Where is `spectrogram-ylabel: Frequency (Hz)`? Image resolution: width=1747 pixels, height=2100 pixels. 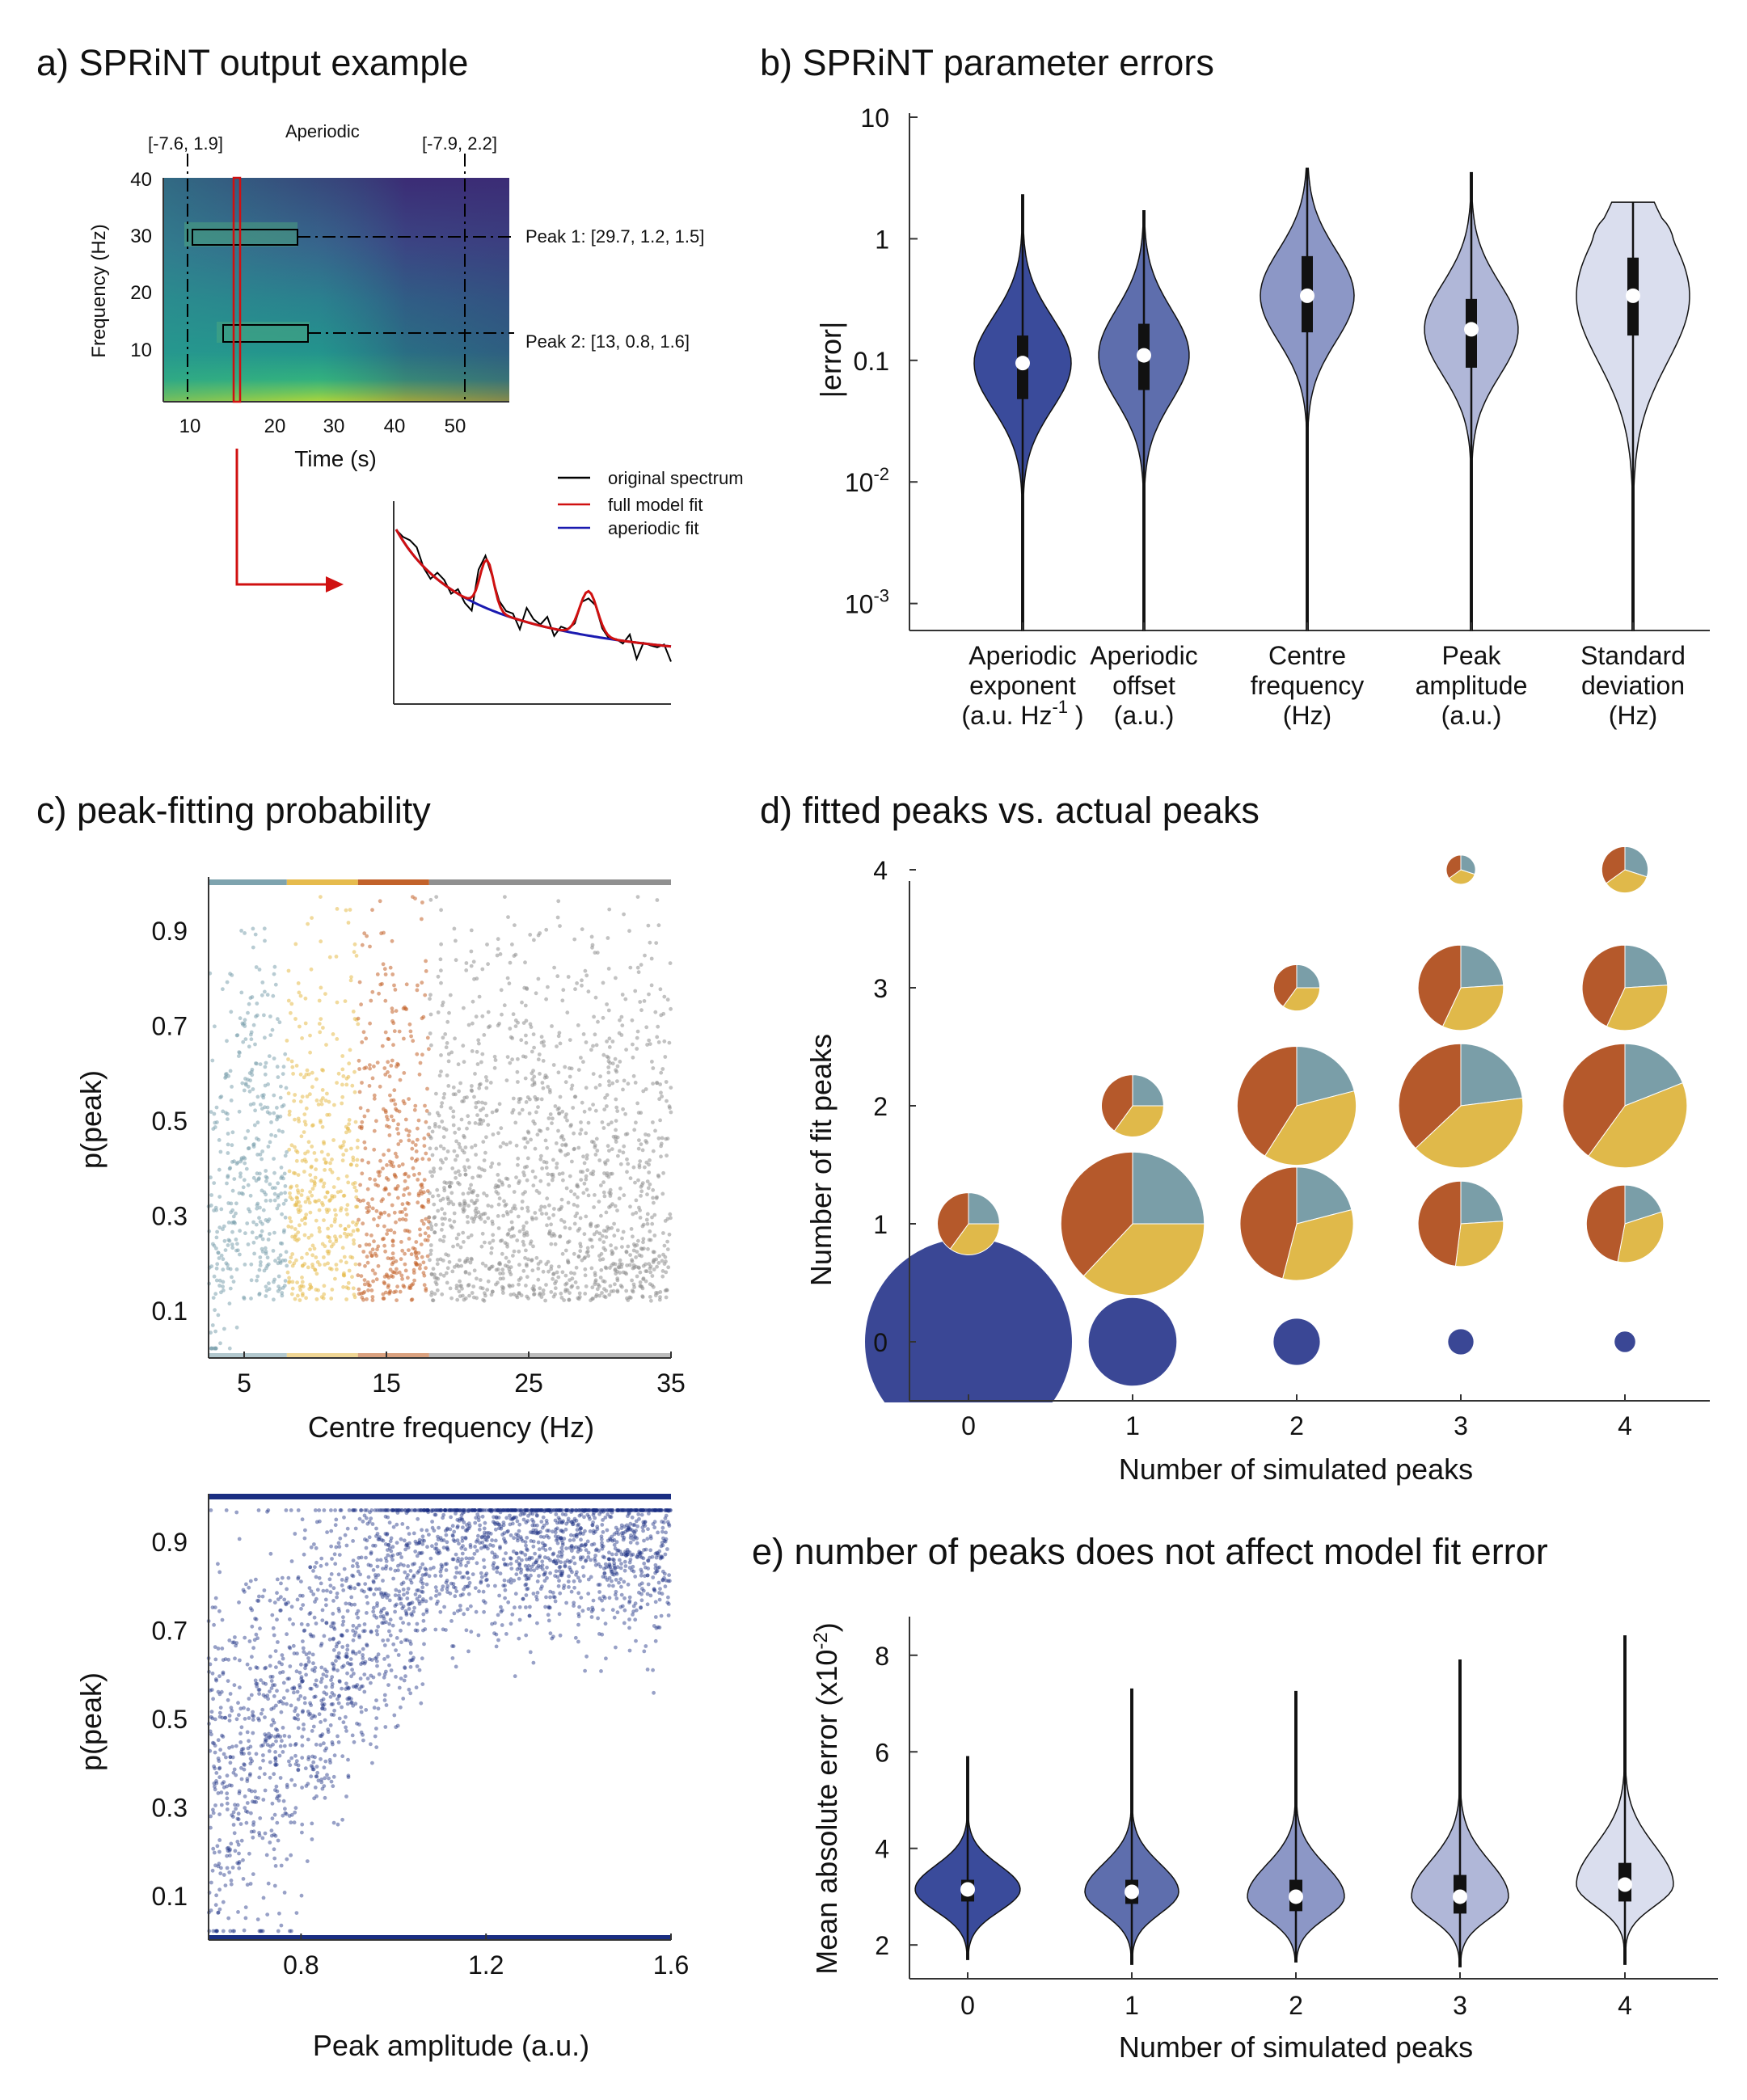 spectrogram-ylabel: Frequency (Hz) is located at coordinates (99, 290).